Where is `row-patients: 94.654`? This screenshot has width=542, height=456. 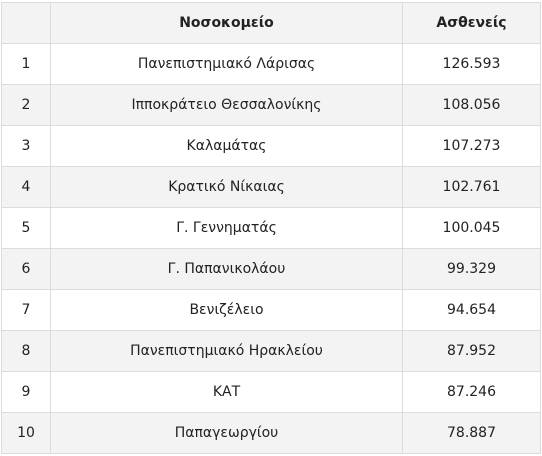
row-patients: 94.654 is located at coordinates (471, 310).